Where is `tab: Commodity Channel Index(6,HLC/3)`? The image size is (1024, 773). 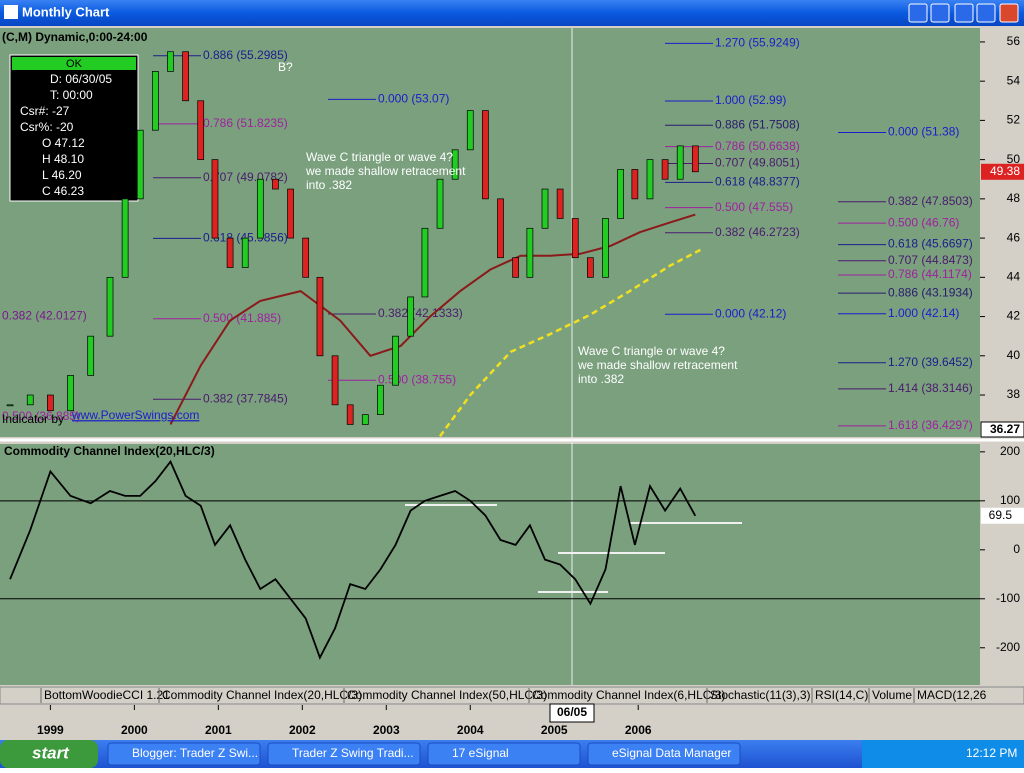
tab: Commodity Channel Index(6,HLC/3) is located at coordinates (628, 695).